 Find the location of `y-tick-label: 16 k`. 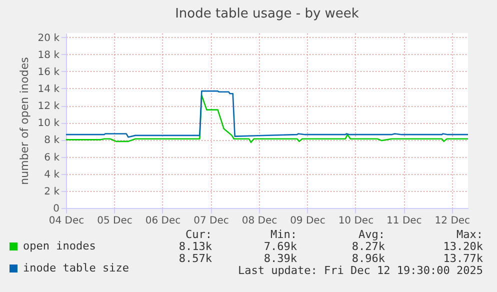

y-tick-label: 16 k is located at coordinates (49, 72).